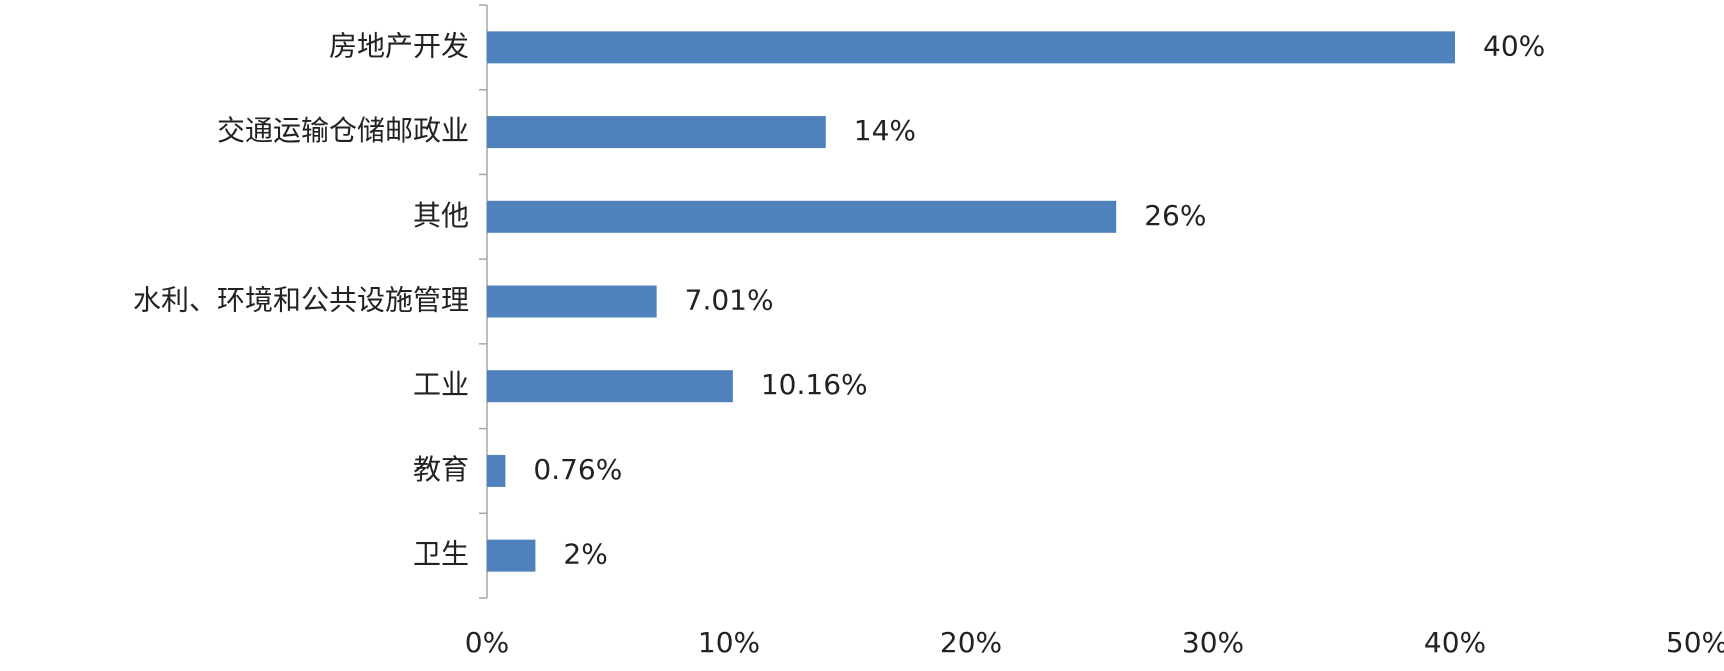  I want to click on y-tick-label: 房地产开发, so click(399, 45).